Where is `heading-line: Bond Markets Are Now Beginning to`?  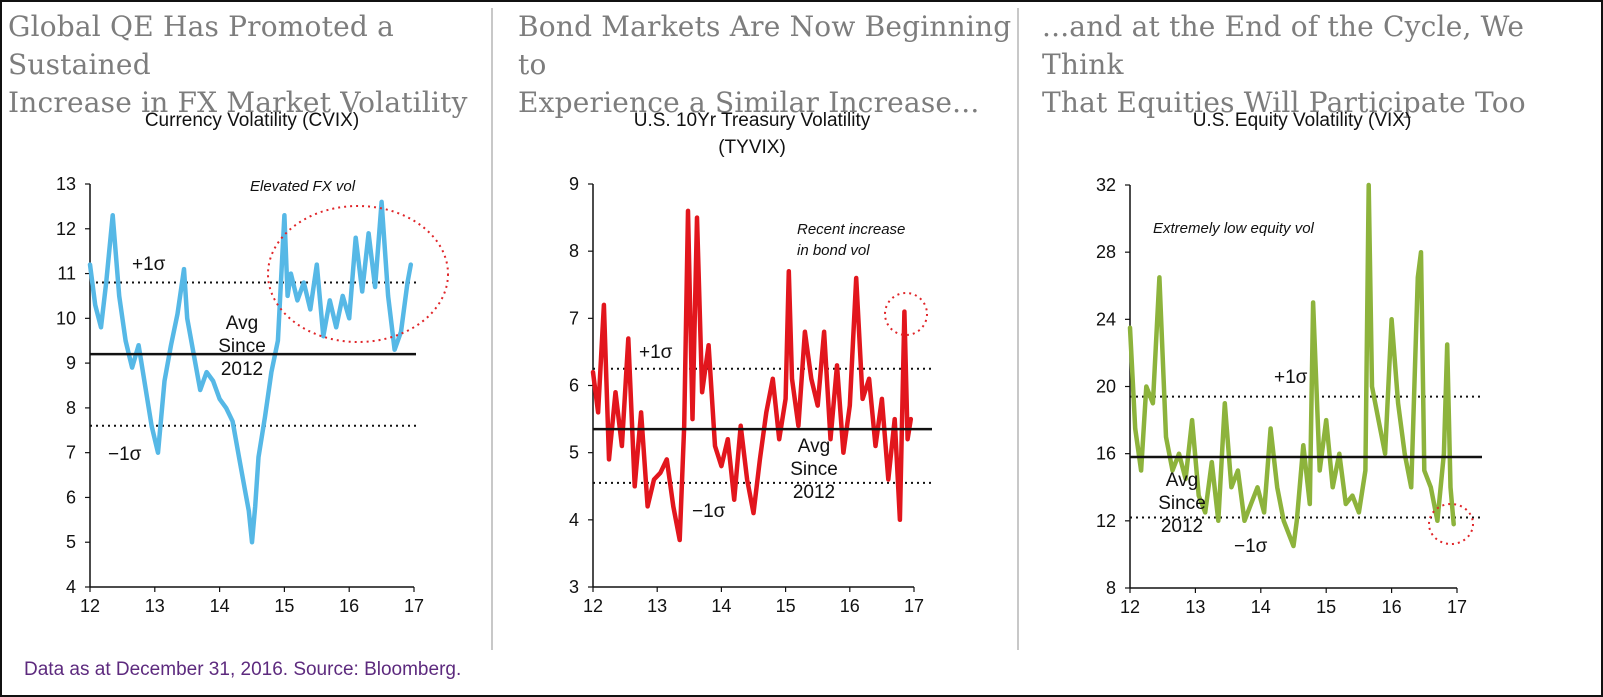
heading-line: Bond Markets Are Now Beginning to is located at coordinates (765, 45).